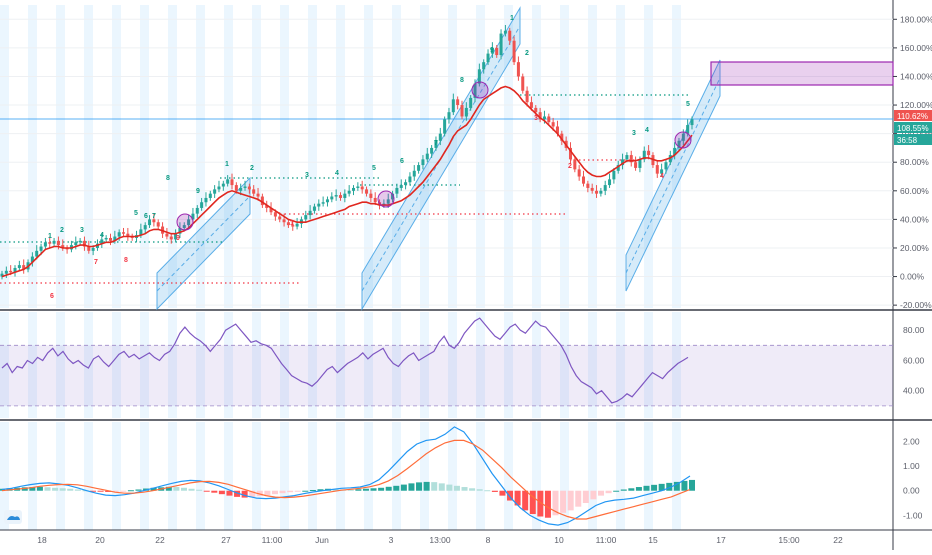  I want to click on time-x-tick-label: 3, so click(391, 540).